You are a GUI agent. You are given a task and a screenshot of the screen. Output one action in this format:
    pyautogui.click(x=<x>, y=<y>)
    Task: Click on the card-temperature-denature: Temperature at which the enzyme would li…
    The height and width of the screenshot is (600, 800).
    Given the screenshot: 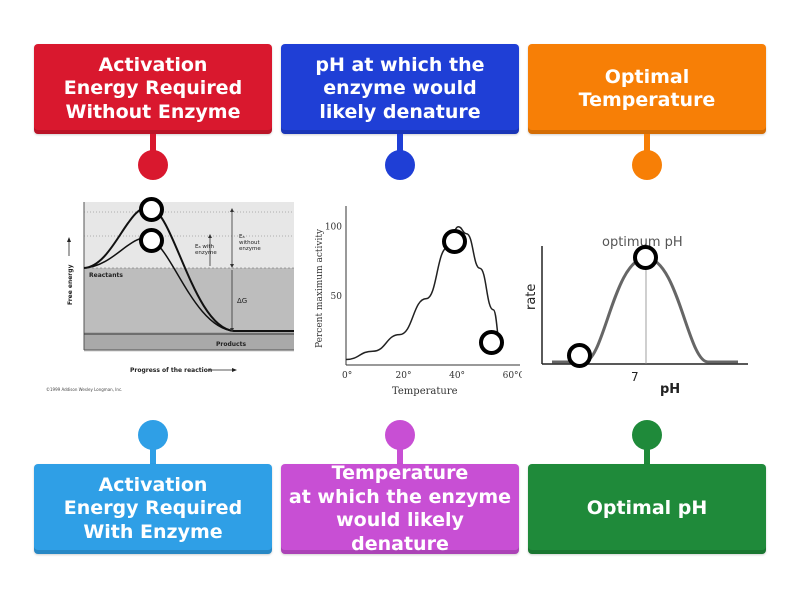 What is the action you would take?
    pyautogui.click(x=400, y=508)
    